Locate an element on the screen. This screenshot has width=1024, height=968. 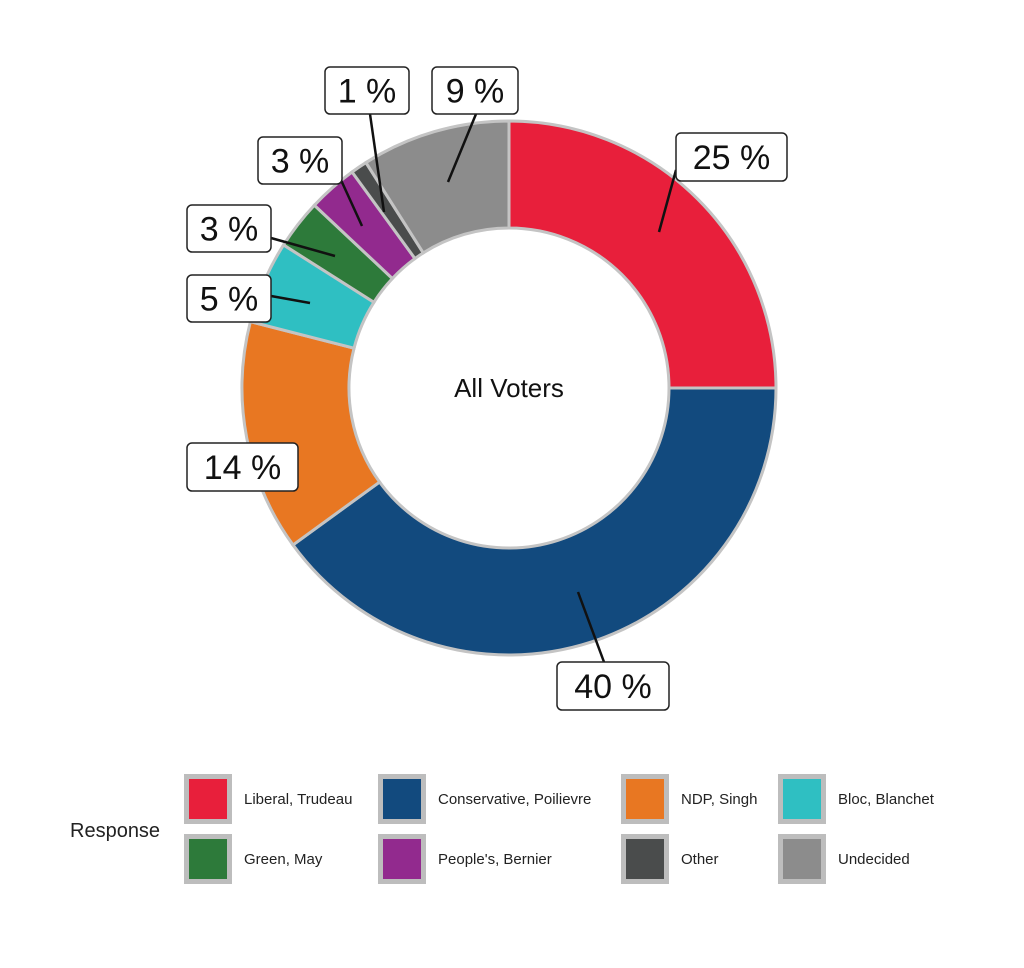
data-label-4: 3 % is located at coordinates (229, 230).